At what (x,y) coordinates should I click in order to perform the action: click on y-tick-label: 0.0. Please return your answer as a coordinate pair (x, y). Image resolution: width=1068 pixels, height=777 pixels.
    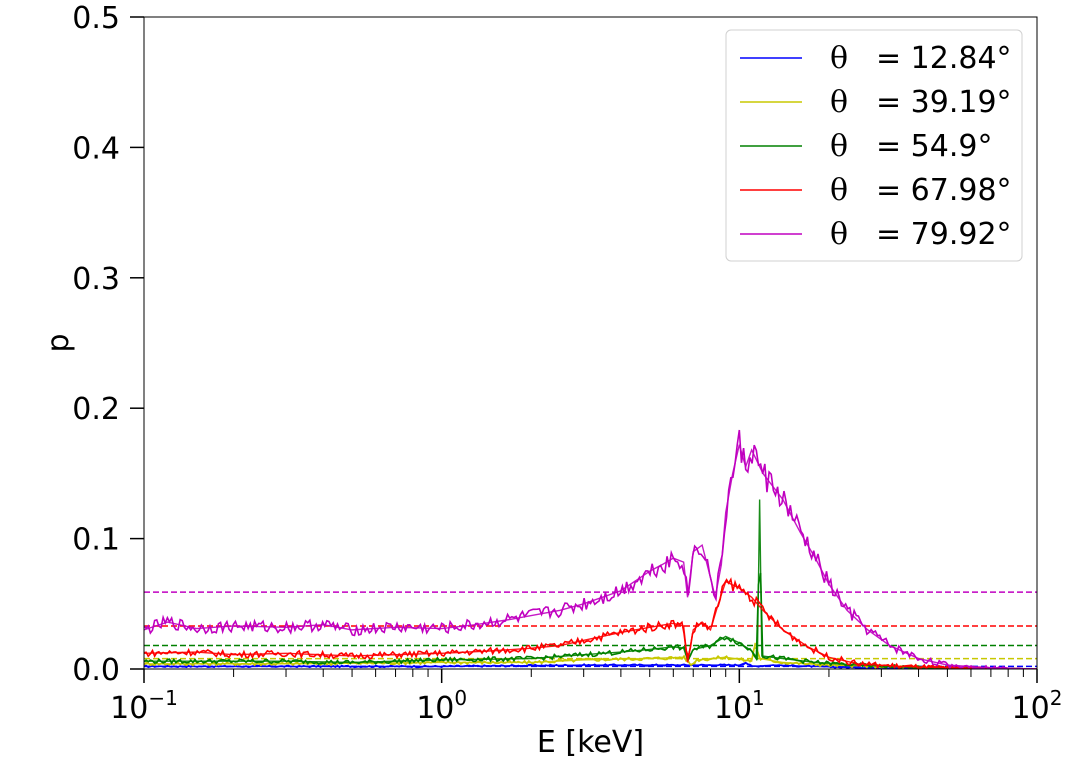
    Looking at the image, I should click on (96, 670).